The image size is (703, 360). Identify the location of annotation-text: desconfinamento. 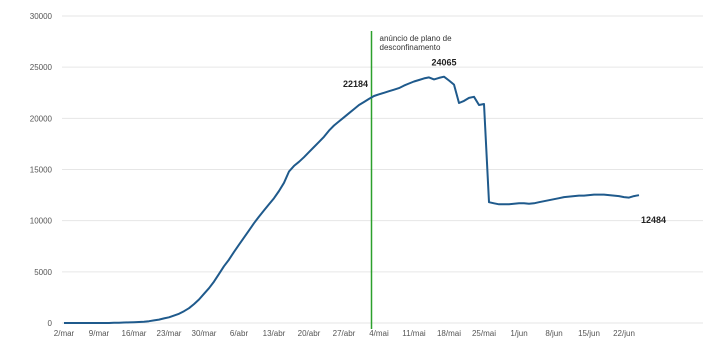
(410, 47).